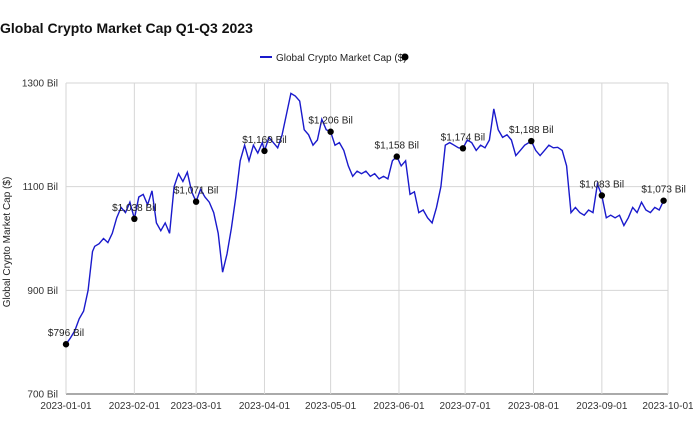 Image resolution: width=693 pixels, height=431 pixels. What do you see at coordinates (331, 406) in the screenshot?
I see `x-tick-label: 2023-05-01` at bounding box center [331, 406].